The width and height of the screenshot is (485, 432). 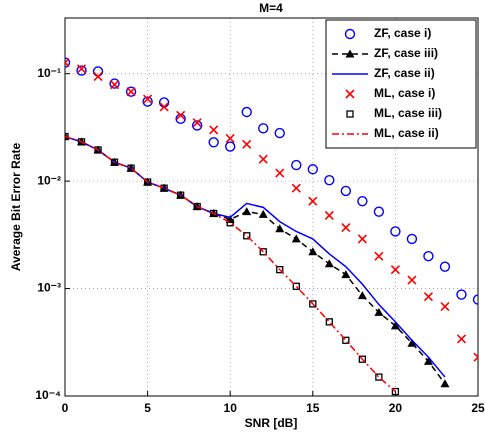 What do you see at coordinates (396, 408) in the screenshot?
I see `x-tick-label: 20` at bounding box center [396, 408].